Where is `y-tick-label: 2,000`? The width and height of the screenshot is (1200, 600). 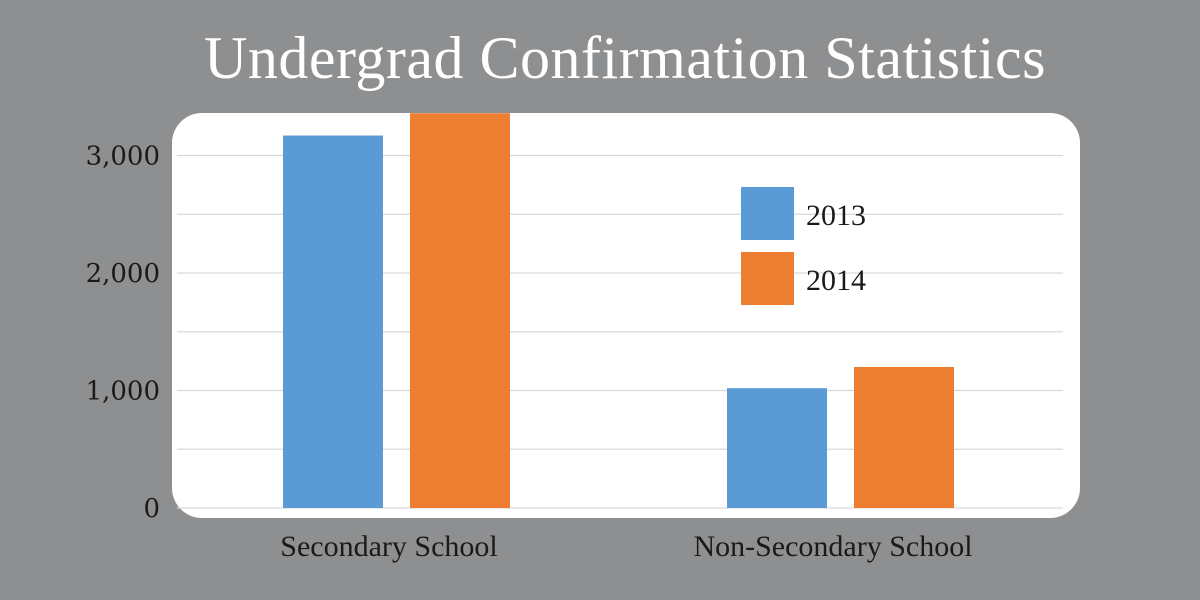
y-tick-label: 2,000 is located at coordinates (123, 274).